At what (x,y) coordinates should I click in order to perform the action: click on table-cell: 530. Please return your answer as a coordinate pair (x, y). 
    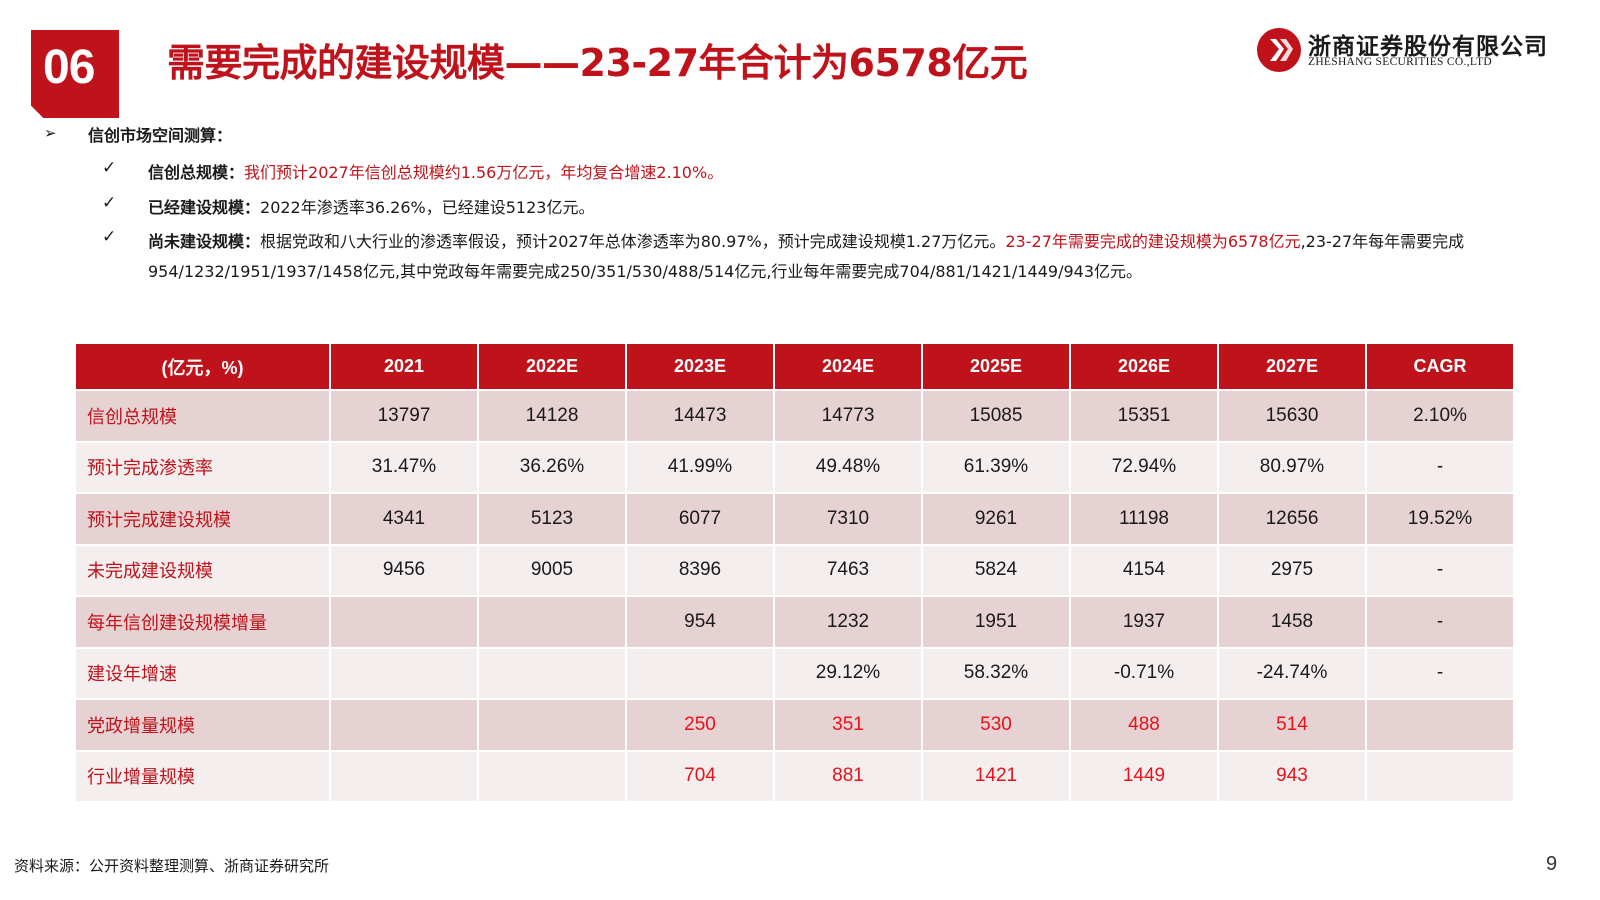
    Looking at the image, I should click on (996, 725).